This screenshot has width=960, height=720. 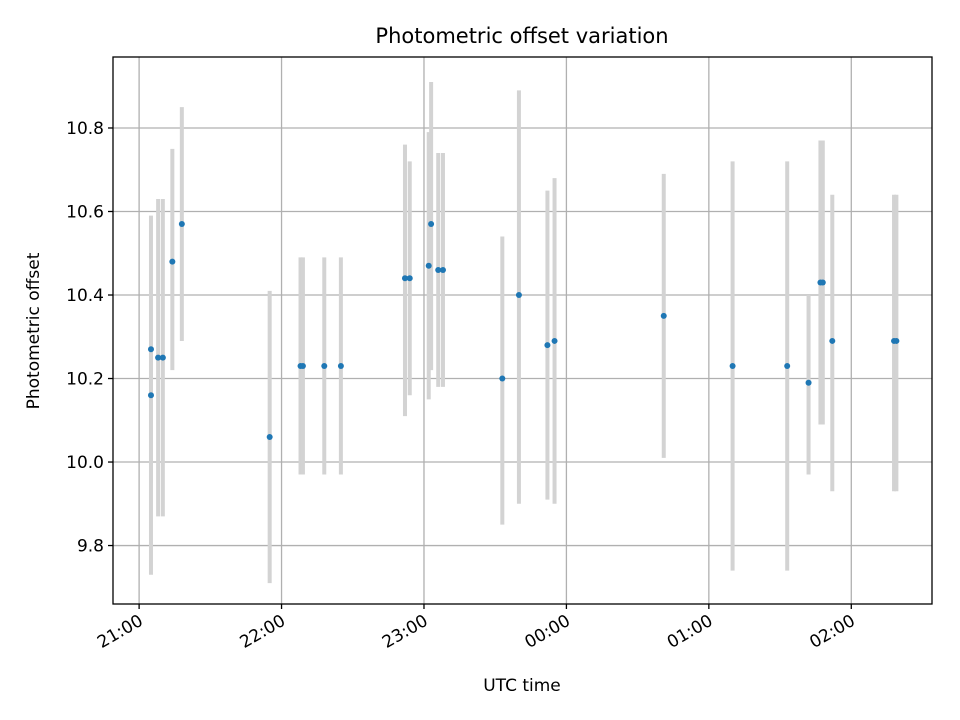 I want to click on y-tick-label: 10.2, so click(x=85, y=380).